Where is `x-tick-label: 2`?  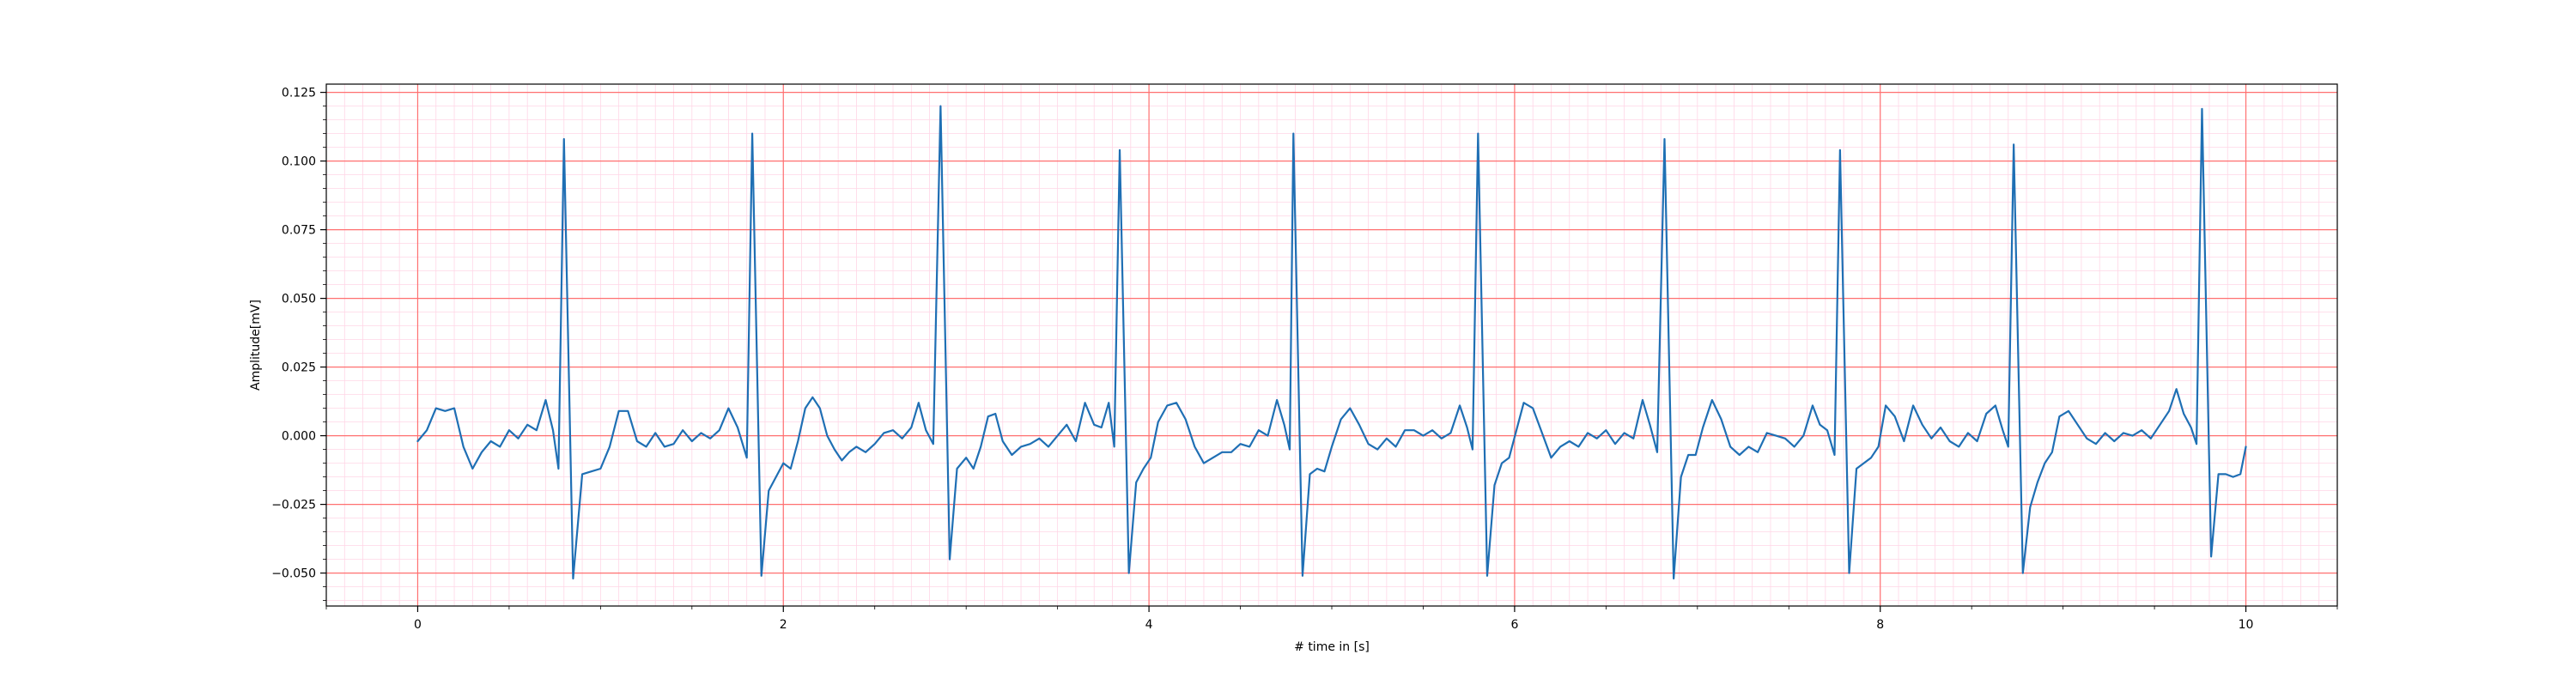 x-tick-label: 2 is located at coordinates (783, 625).